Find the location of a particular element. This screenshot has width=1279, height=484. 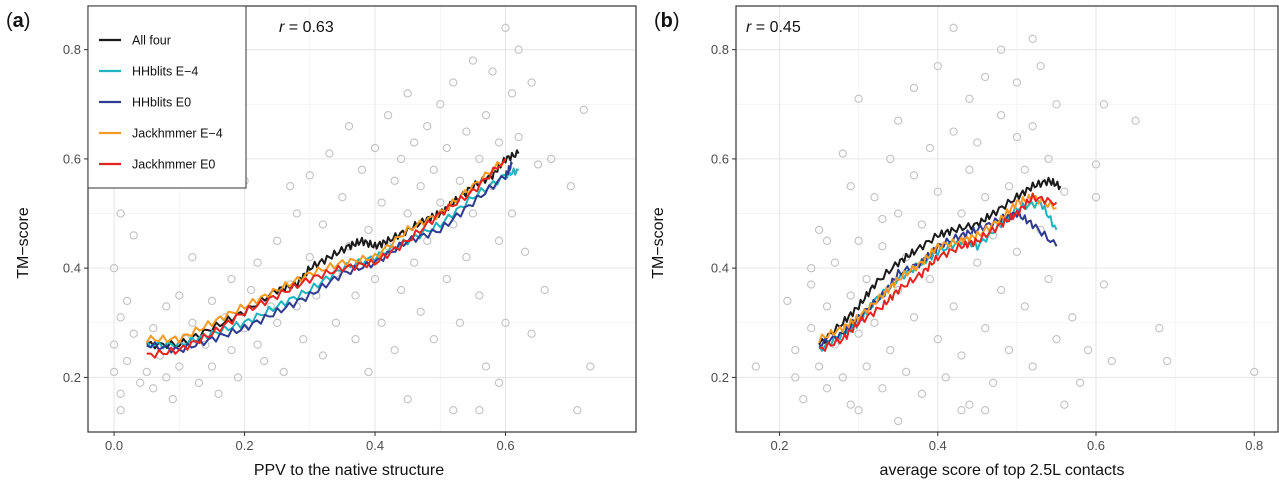

y-tick-label: 0.2 is located at coordinates (720, 377).